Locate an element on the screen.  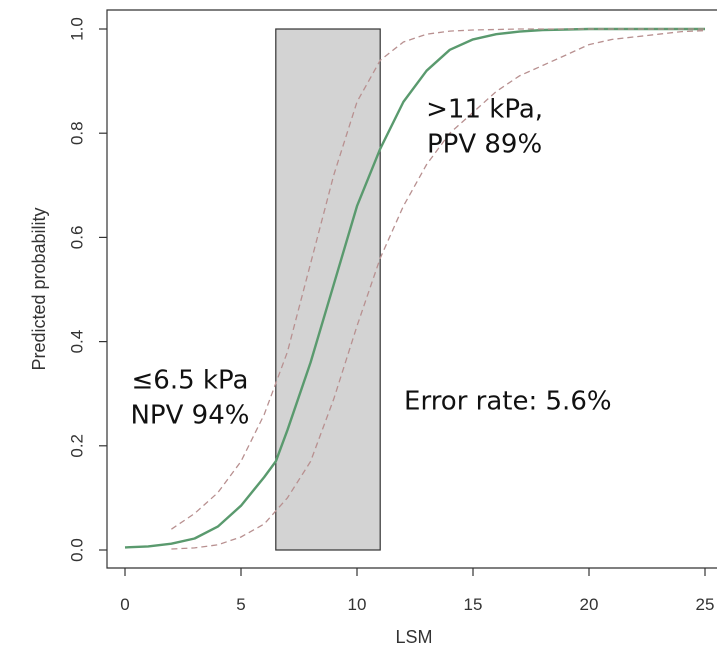
annotation-line: Error rate: 5.6% is located at coordinates (508, 401).